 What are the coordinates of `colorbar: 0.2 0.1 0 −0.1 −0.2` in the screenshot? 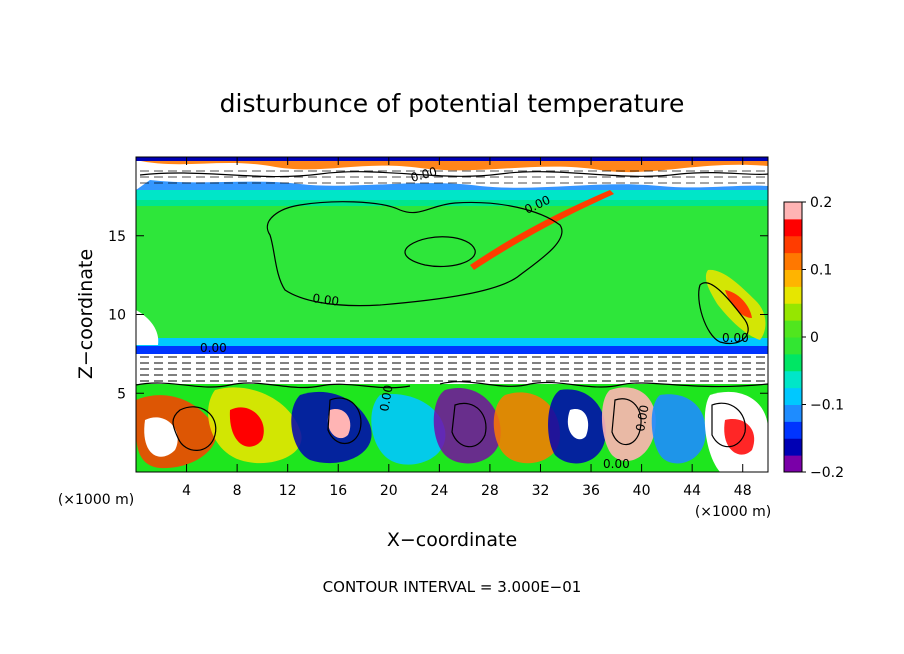 It's located at (813, 338).